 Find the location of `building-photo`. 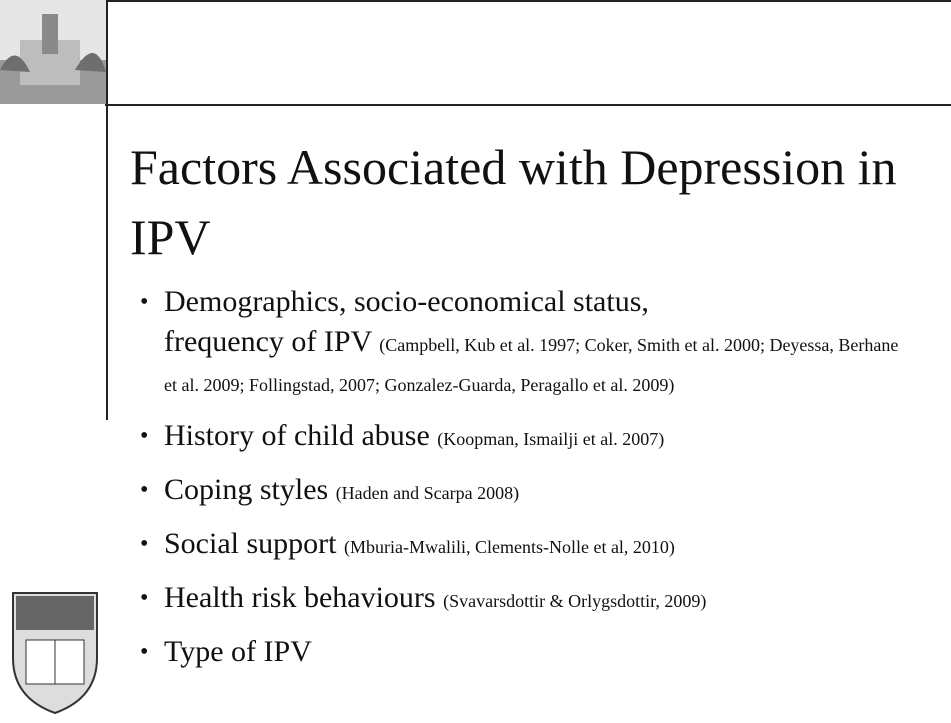

building-photo is located at coordinates (53, 52).